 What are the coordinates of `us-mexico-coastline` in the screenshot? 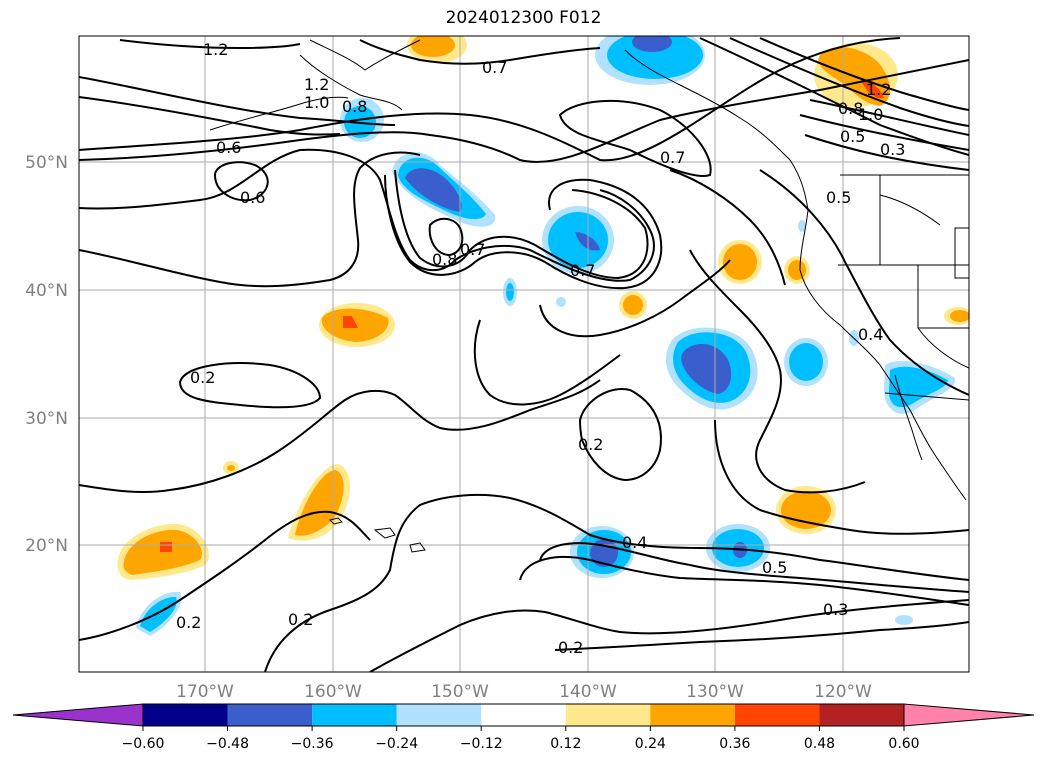 It's located at (883, 355).